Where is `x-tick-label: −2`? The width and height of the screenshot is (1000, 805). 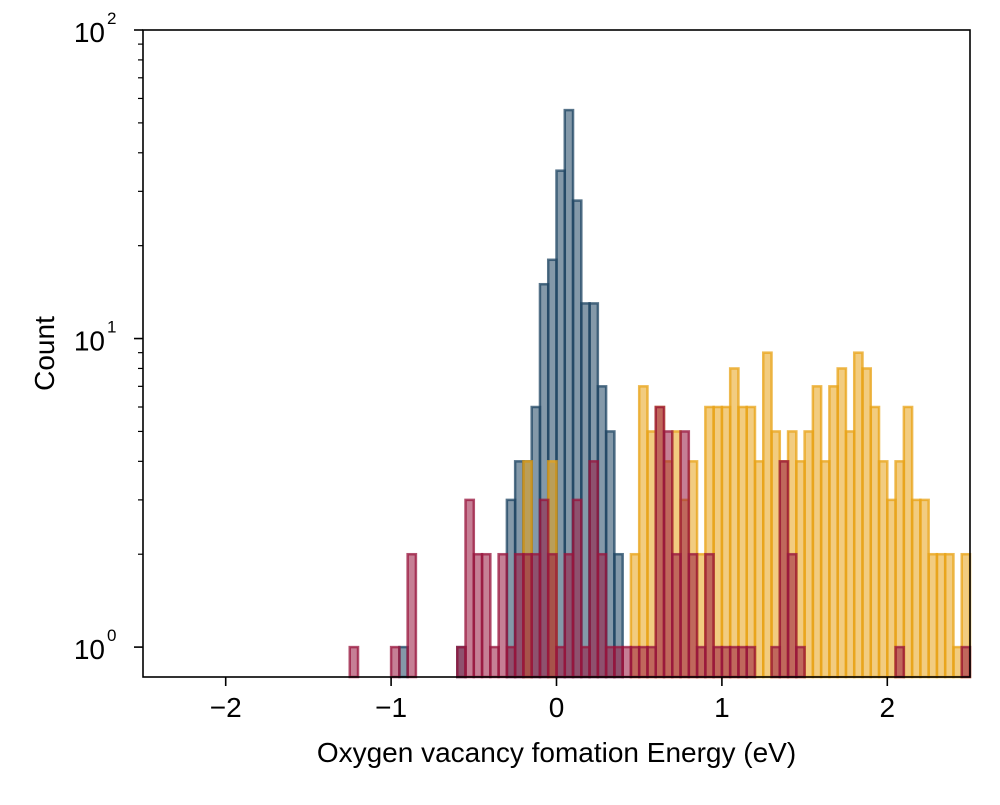 x-tick-label: −2 is located at coordinates (226, 707).